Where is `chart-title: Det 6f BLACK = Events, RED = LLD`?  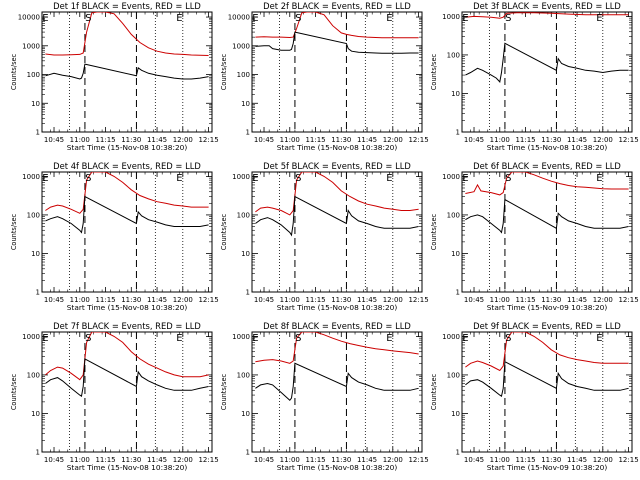 chart-title: Det 6f BLACK = Events, RED = LLD is located at coordinates (547, 166).